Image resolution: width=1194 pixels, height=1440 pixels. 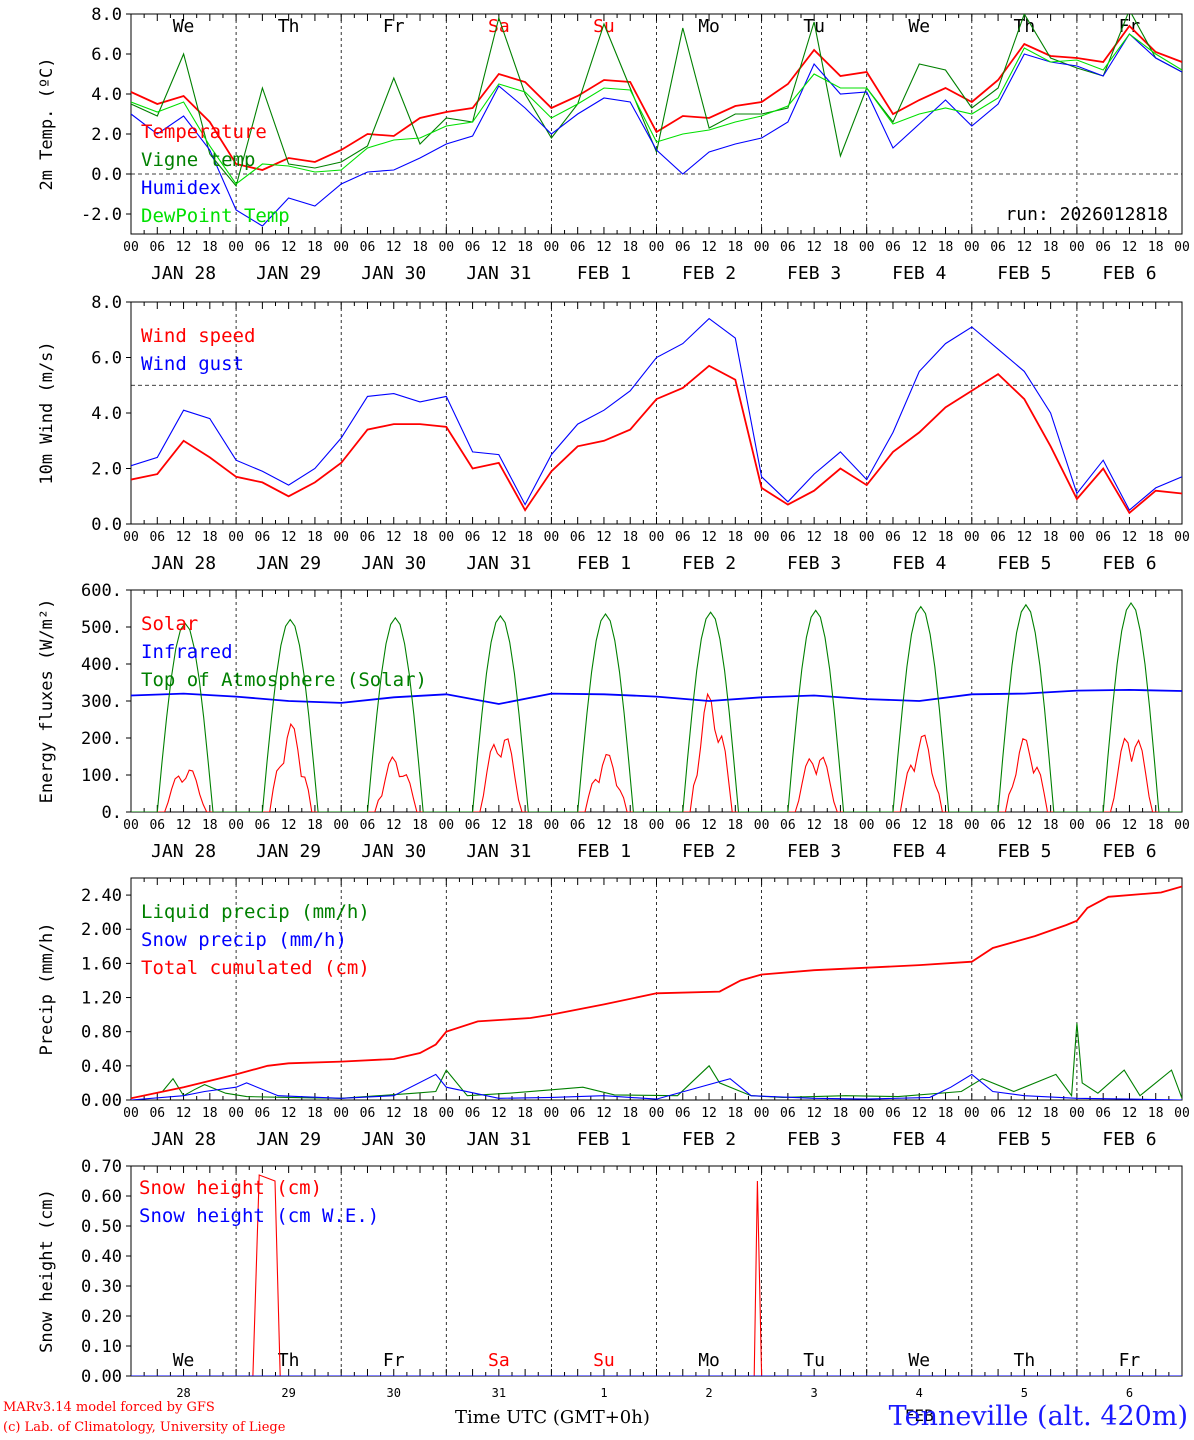 What do you see at coordinates (101, 999) in the screenshot?
I see `y-tick-label: 1.20` at bounding box center [101, 999].